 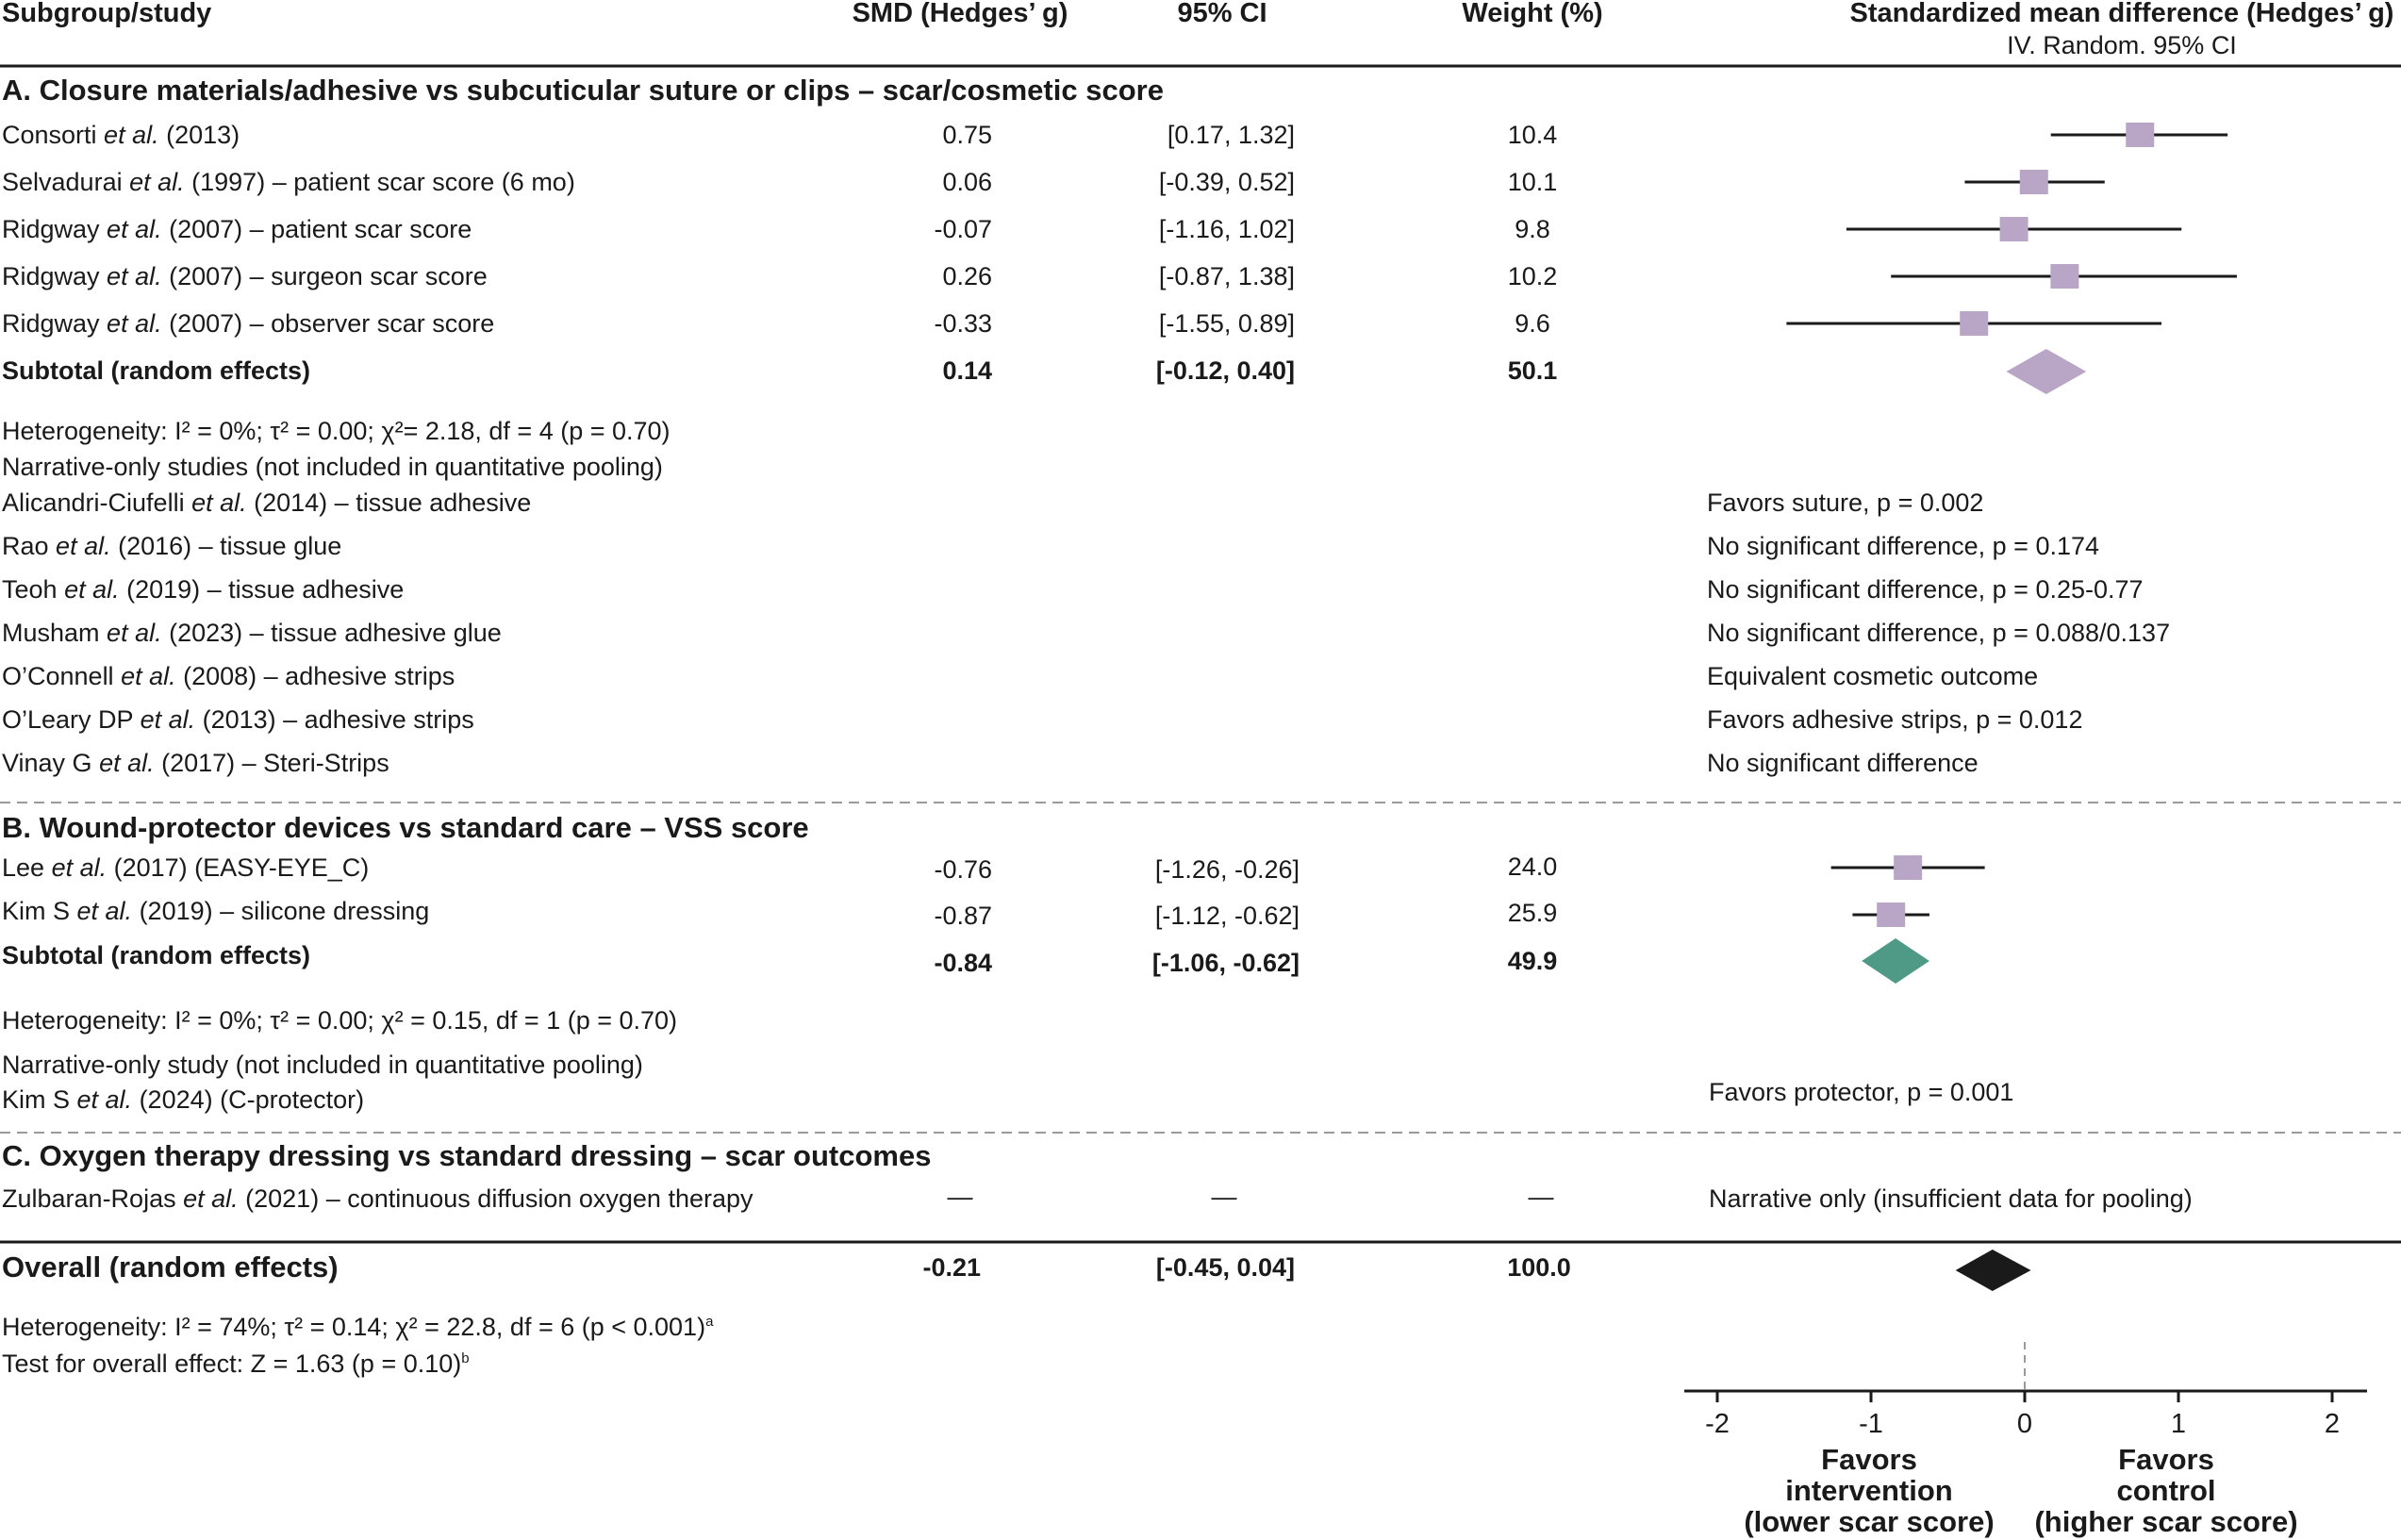 What do you see at coordinates (1226, 323) in the screenshot?
I see `ci-value: [-1.55, 0.89]` at bounding box center [1226, 323].